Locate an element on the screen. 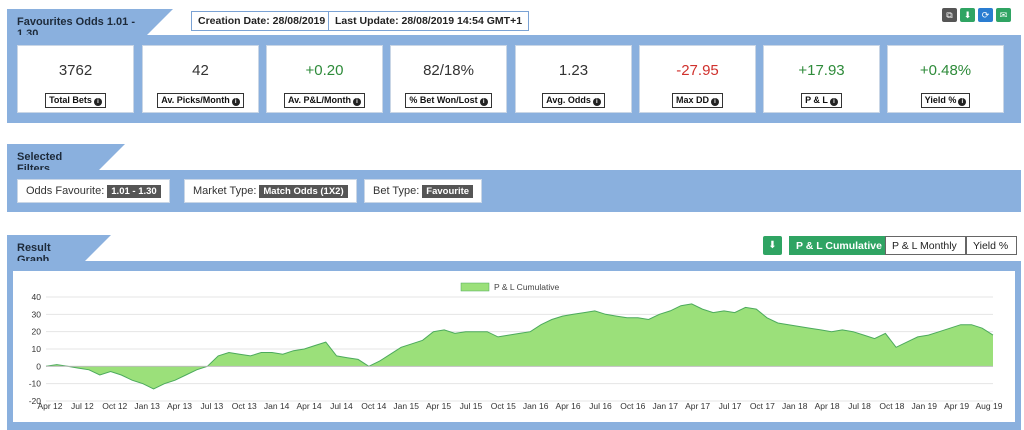  y-tick-label: 30 is located at coordinates (37, 314).